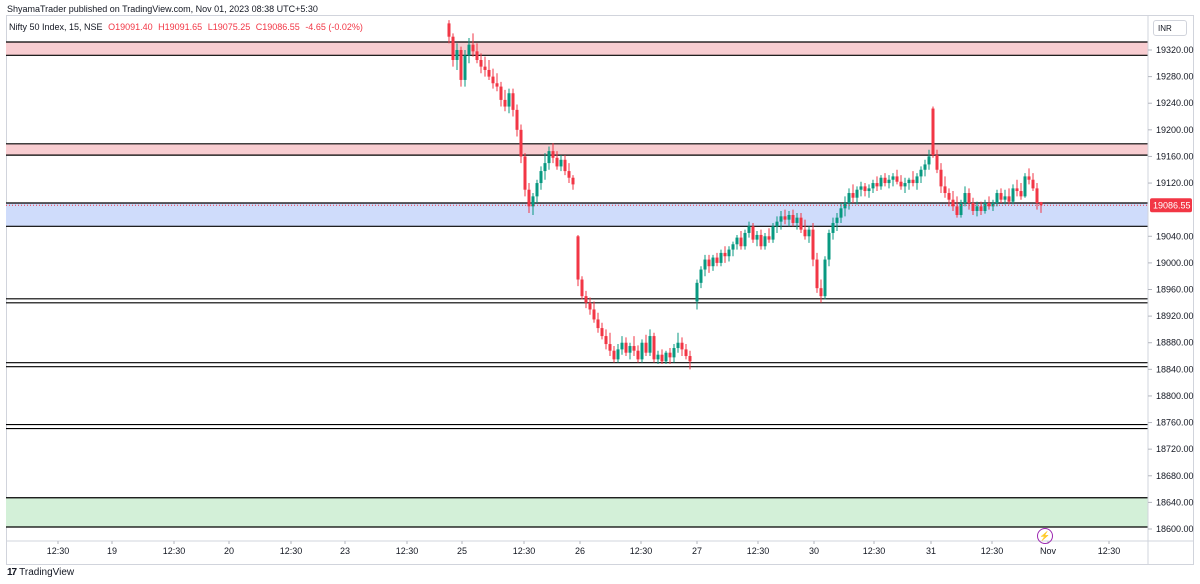 This screenshot has width=1200, height=584. Describe the element at coordinates (1171, 205) in the screenshot. I see `last-price-badge` at that location.